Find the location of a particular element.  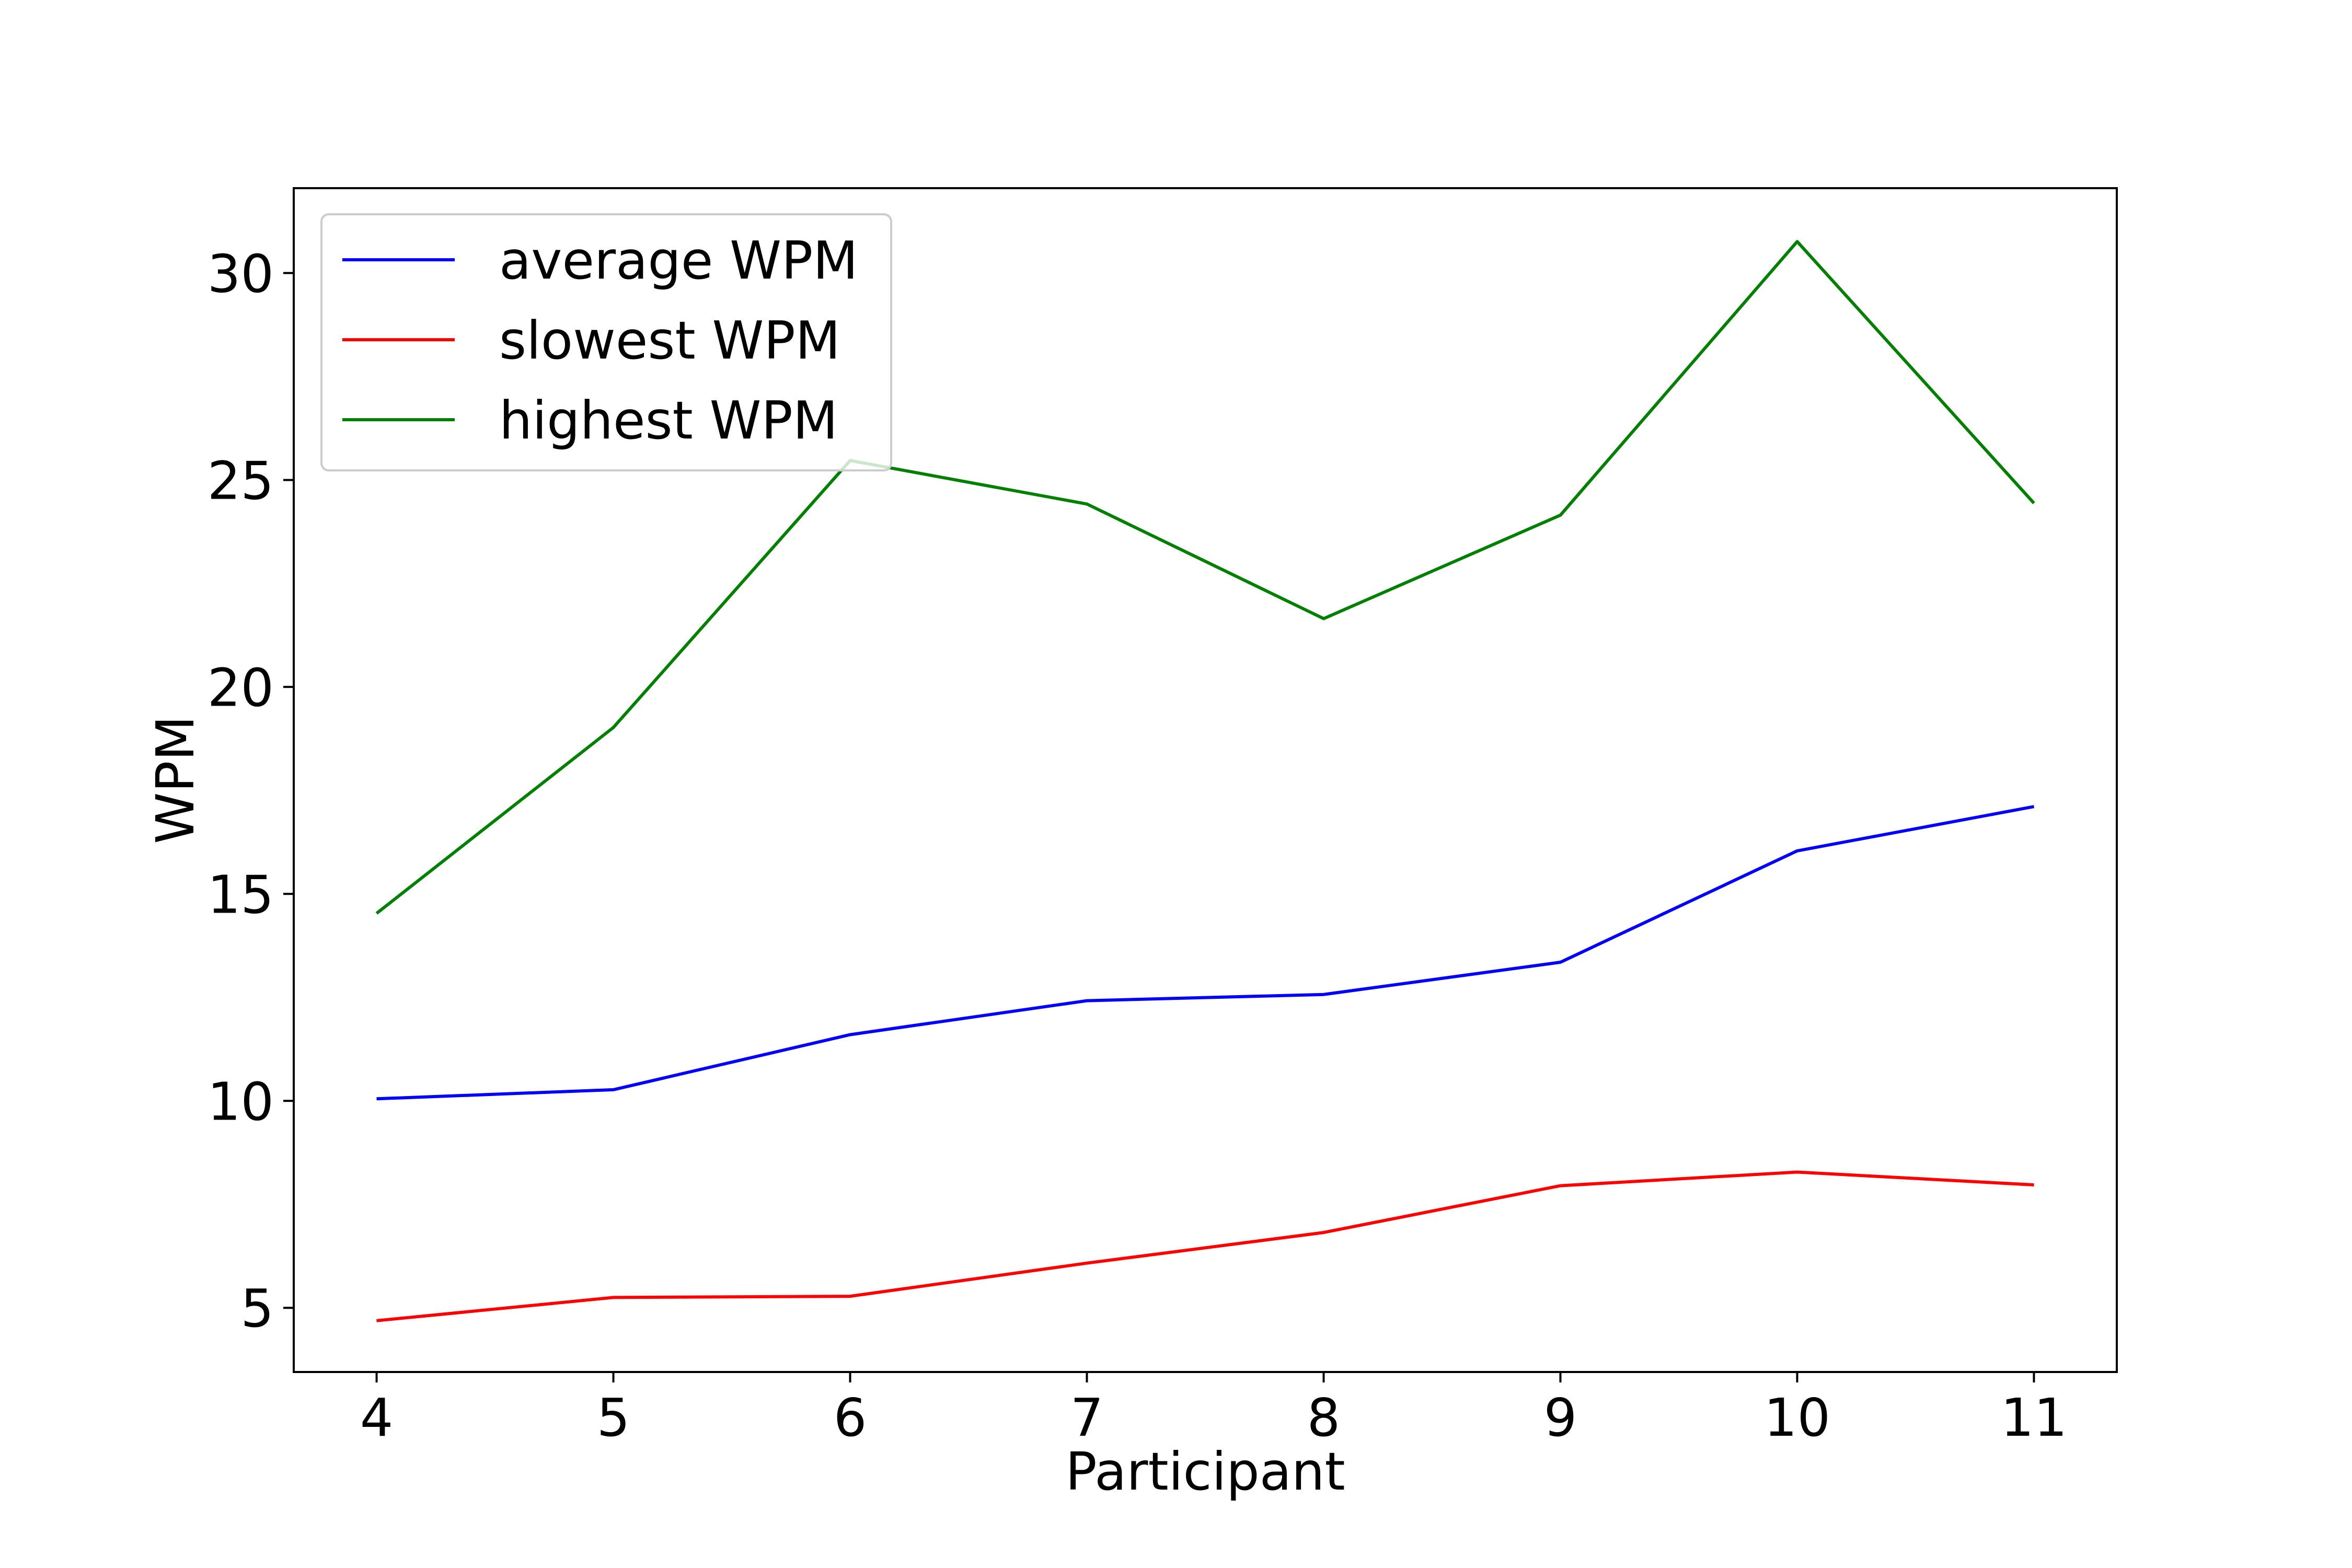

legend-label-2: highest WPM is located at coordinates (668, 420).